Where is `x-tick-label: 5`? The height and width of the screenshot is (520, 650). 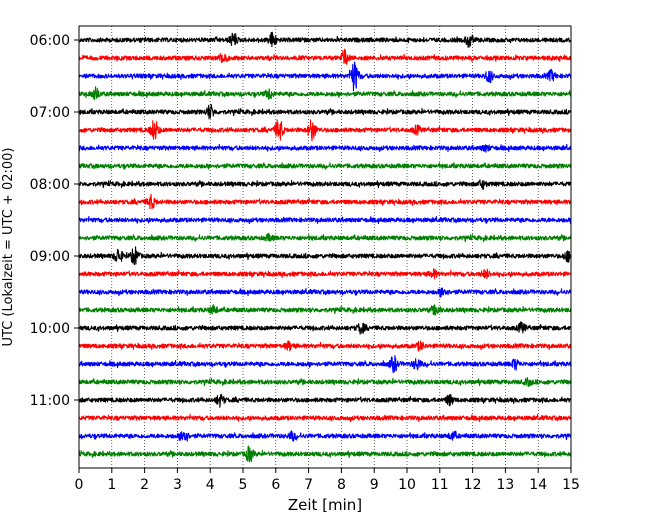 x-tick-label: 5 is located at coordinates (243, 485).